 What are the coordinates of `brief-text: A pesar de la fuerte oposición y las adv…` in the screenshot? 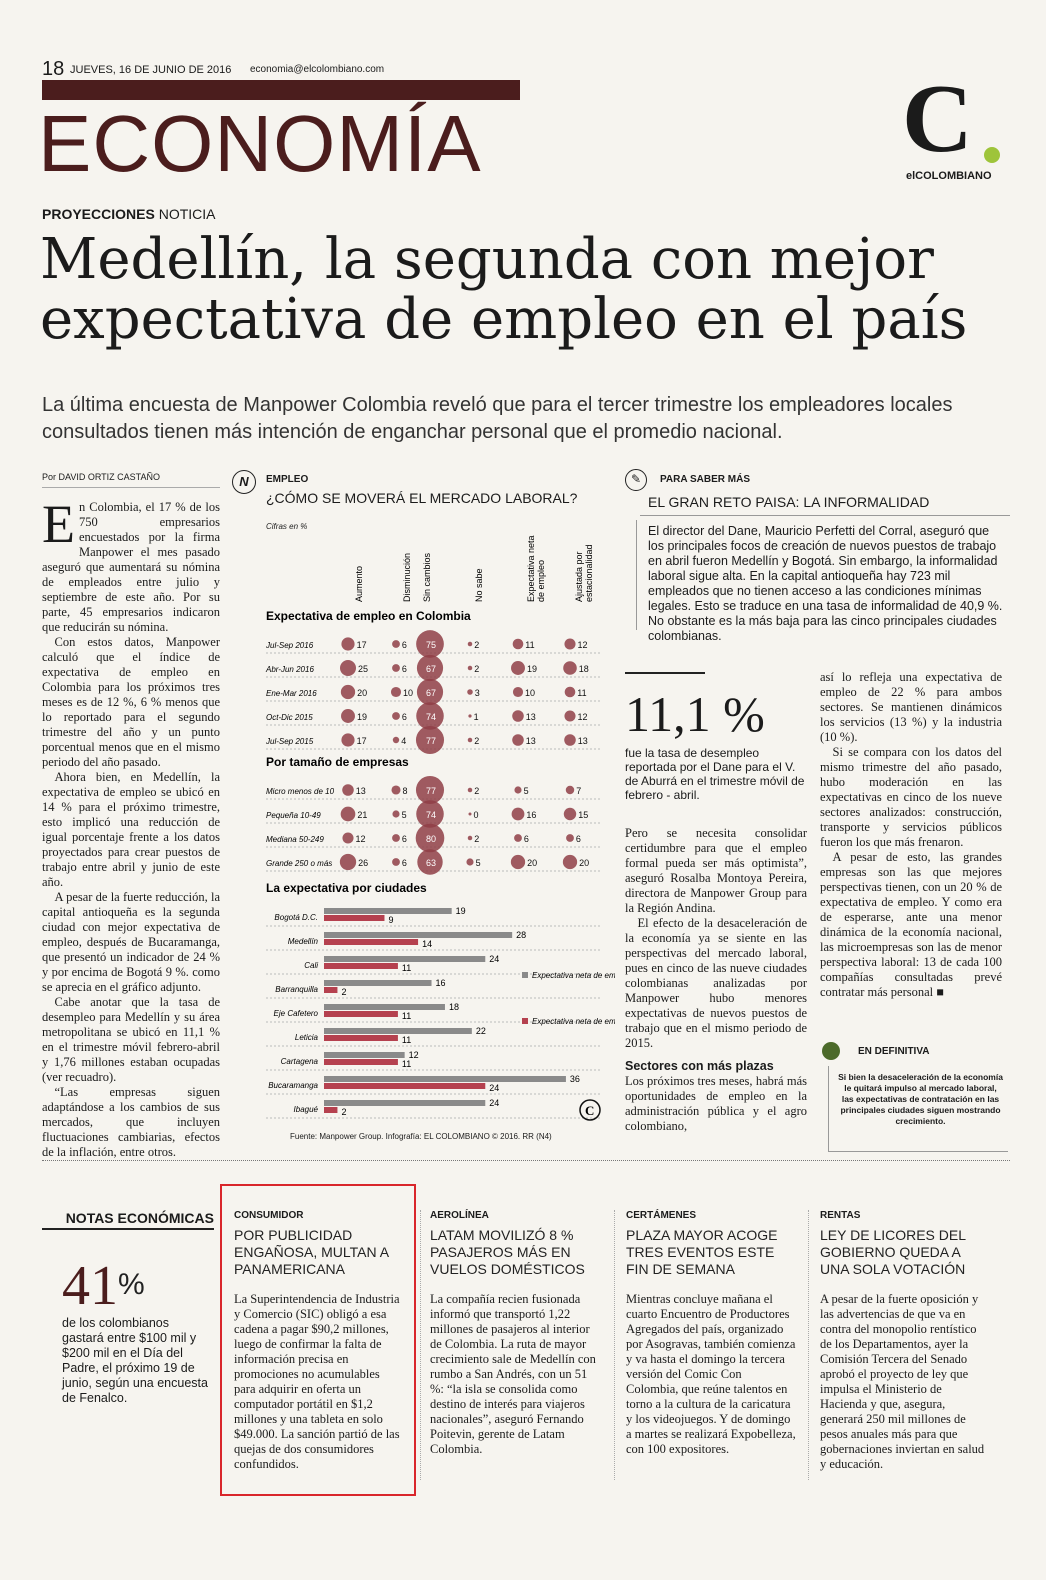 It's located at (902, 1381).